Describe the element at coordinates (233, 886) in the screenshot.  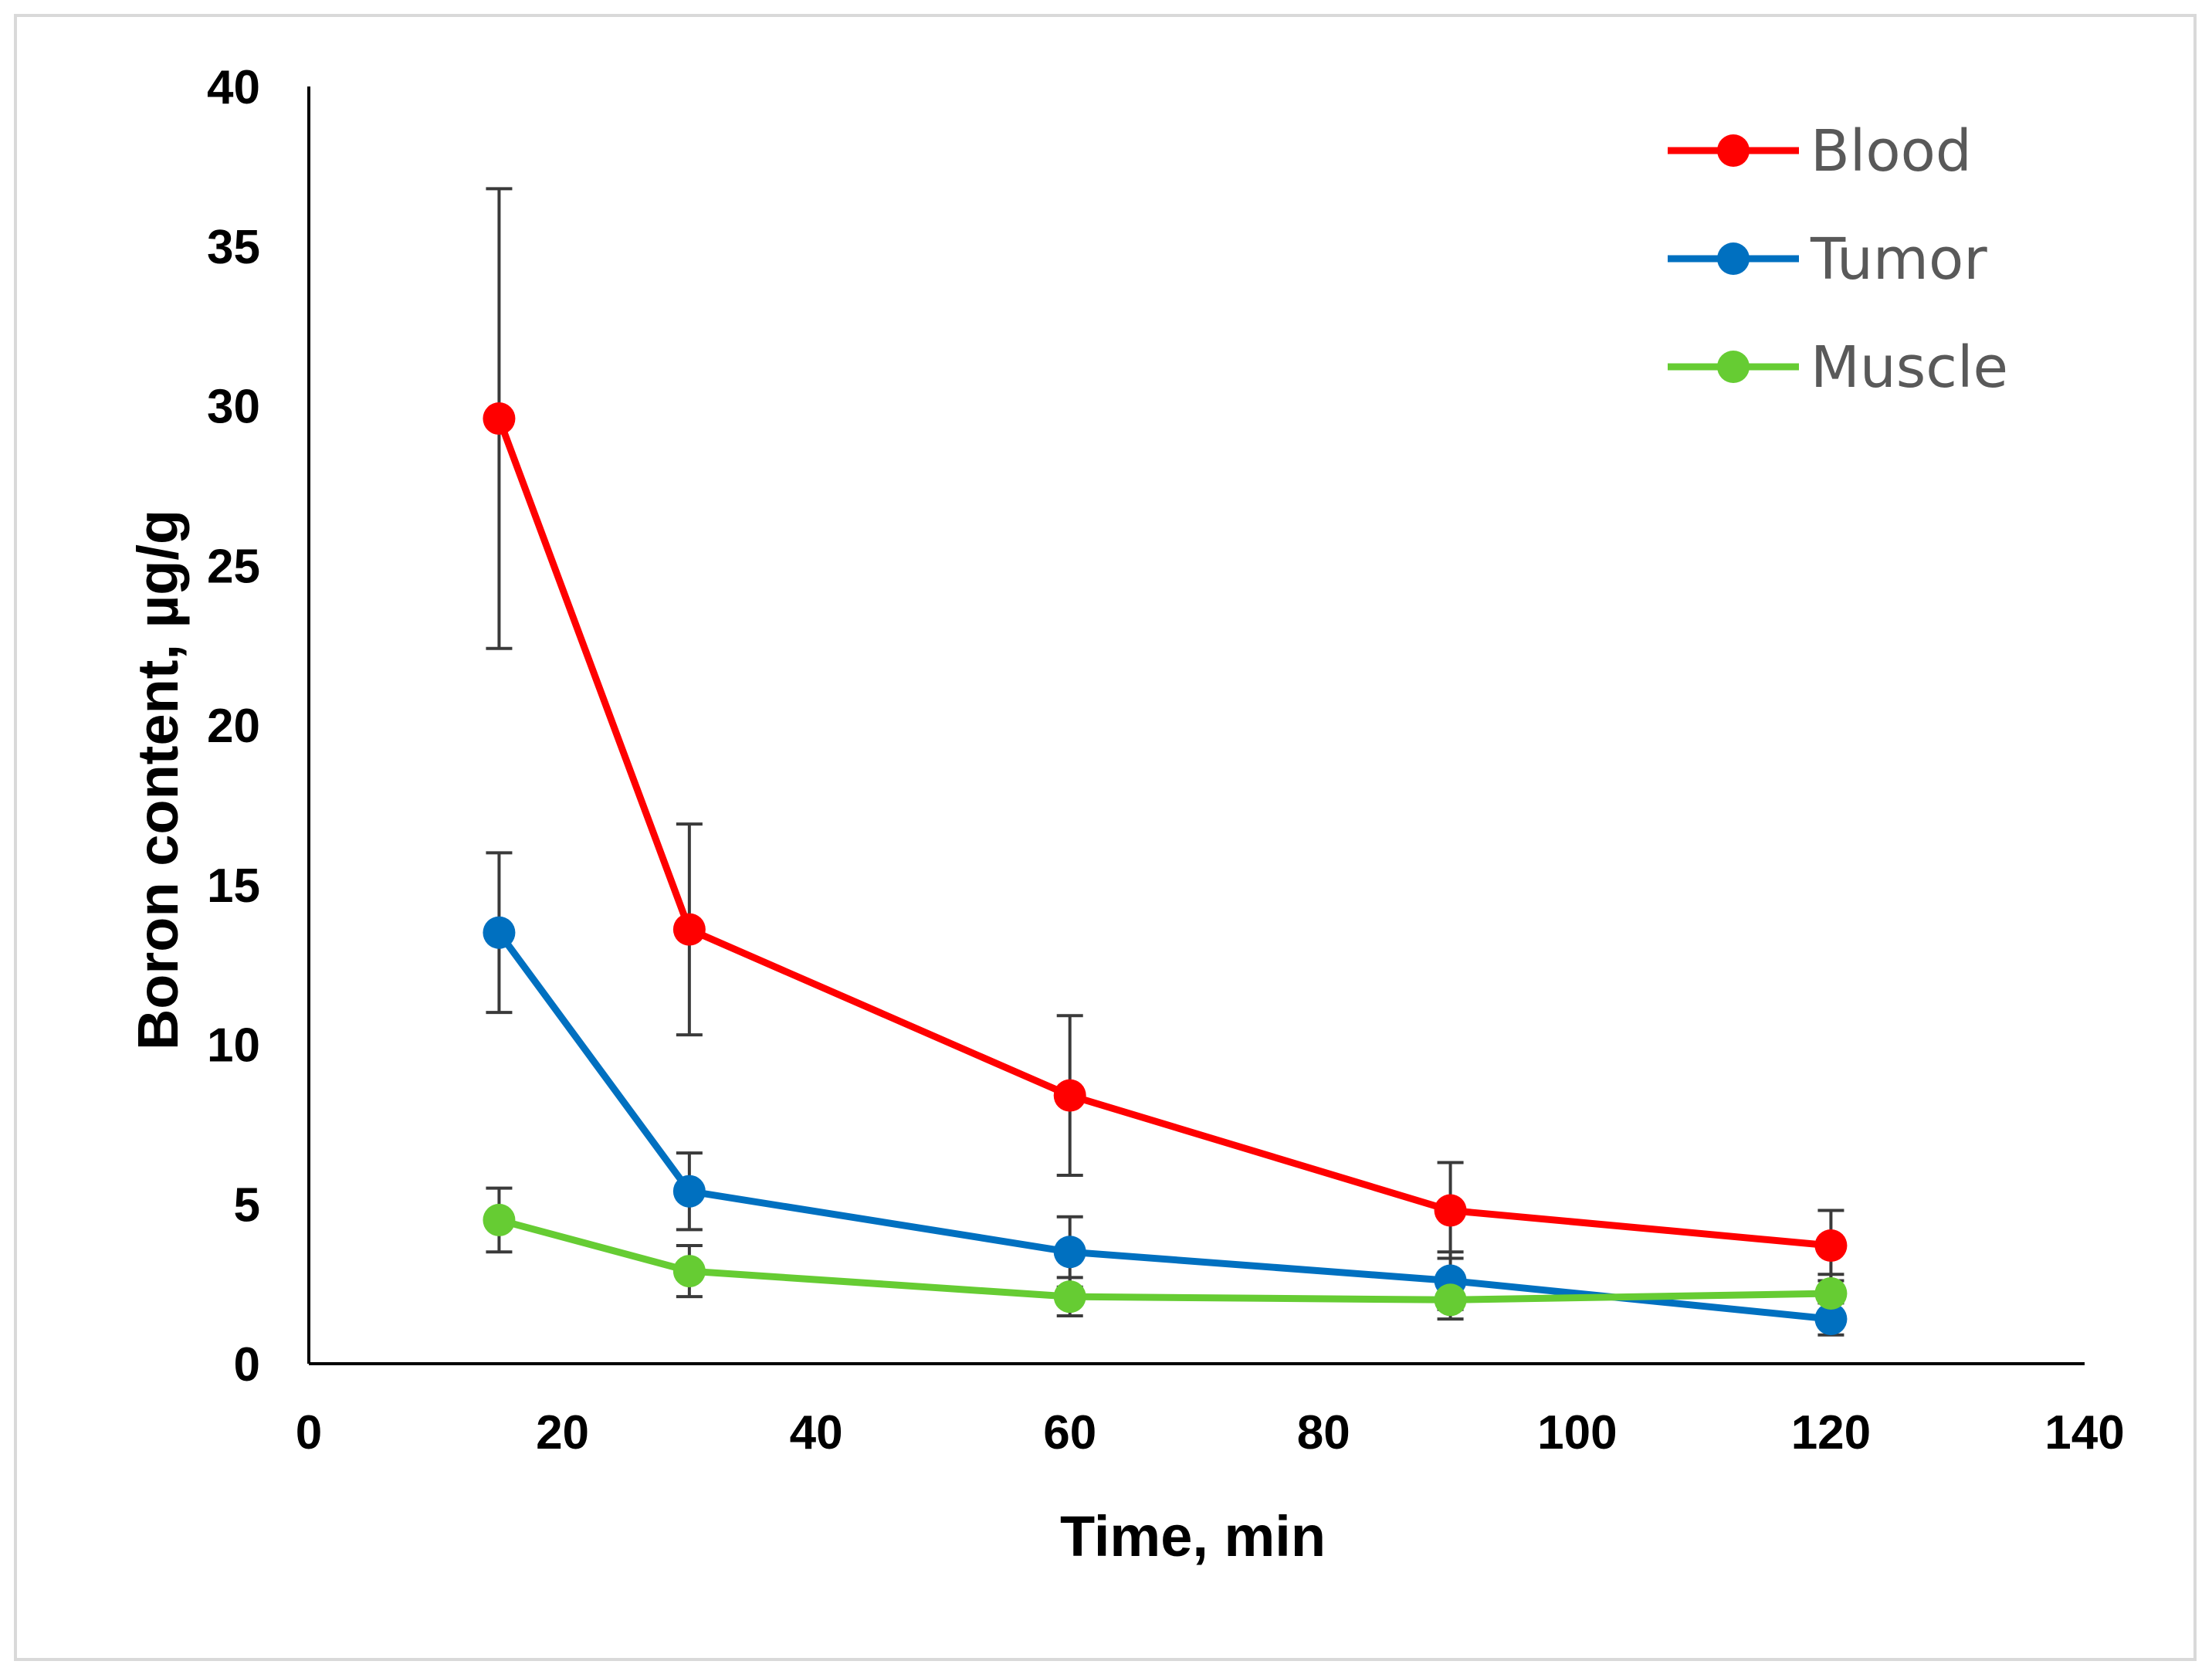
I see `y-tick-label: 15` at that location.